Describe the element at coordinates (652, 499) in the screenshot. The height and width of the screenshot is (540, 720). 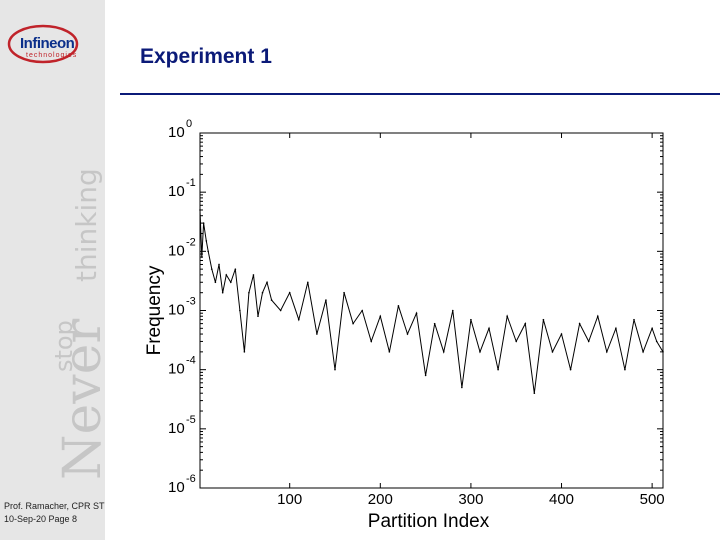
I see `x-tick-label: 500` at that location.